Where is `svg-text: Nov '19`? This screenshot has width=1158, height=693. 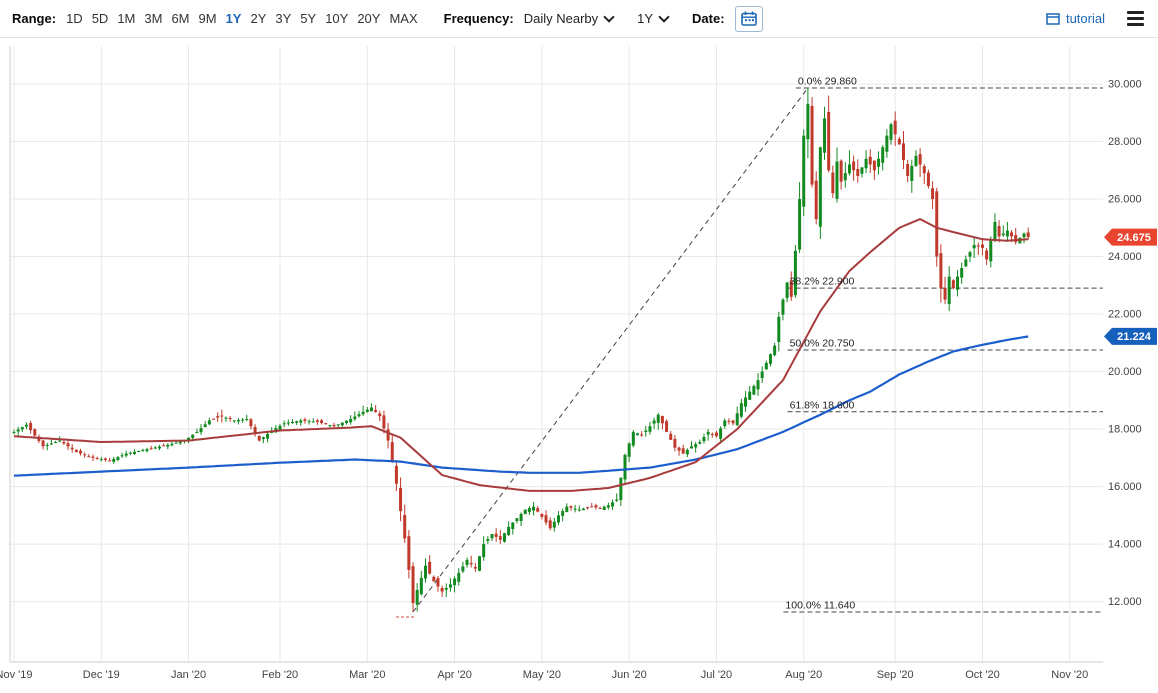 svg-text: Nov '19 is located at coordinates (16, 675).